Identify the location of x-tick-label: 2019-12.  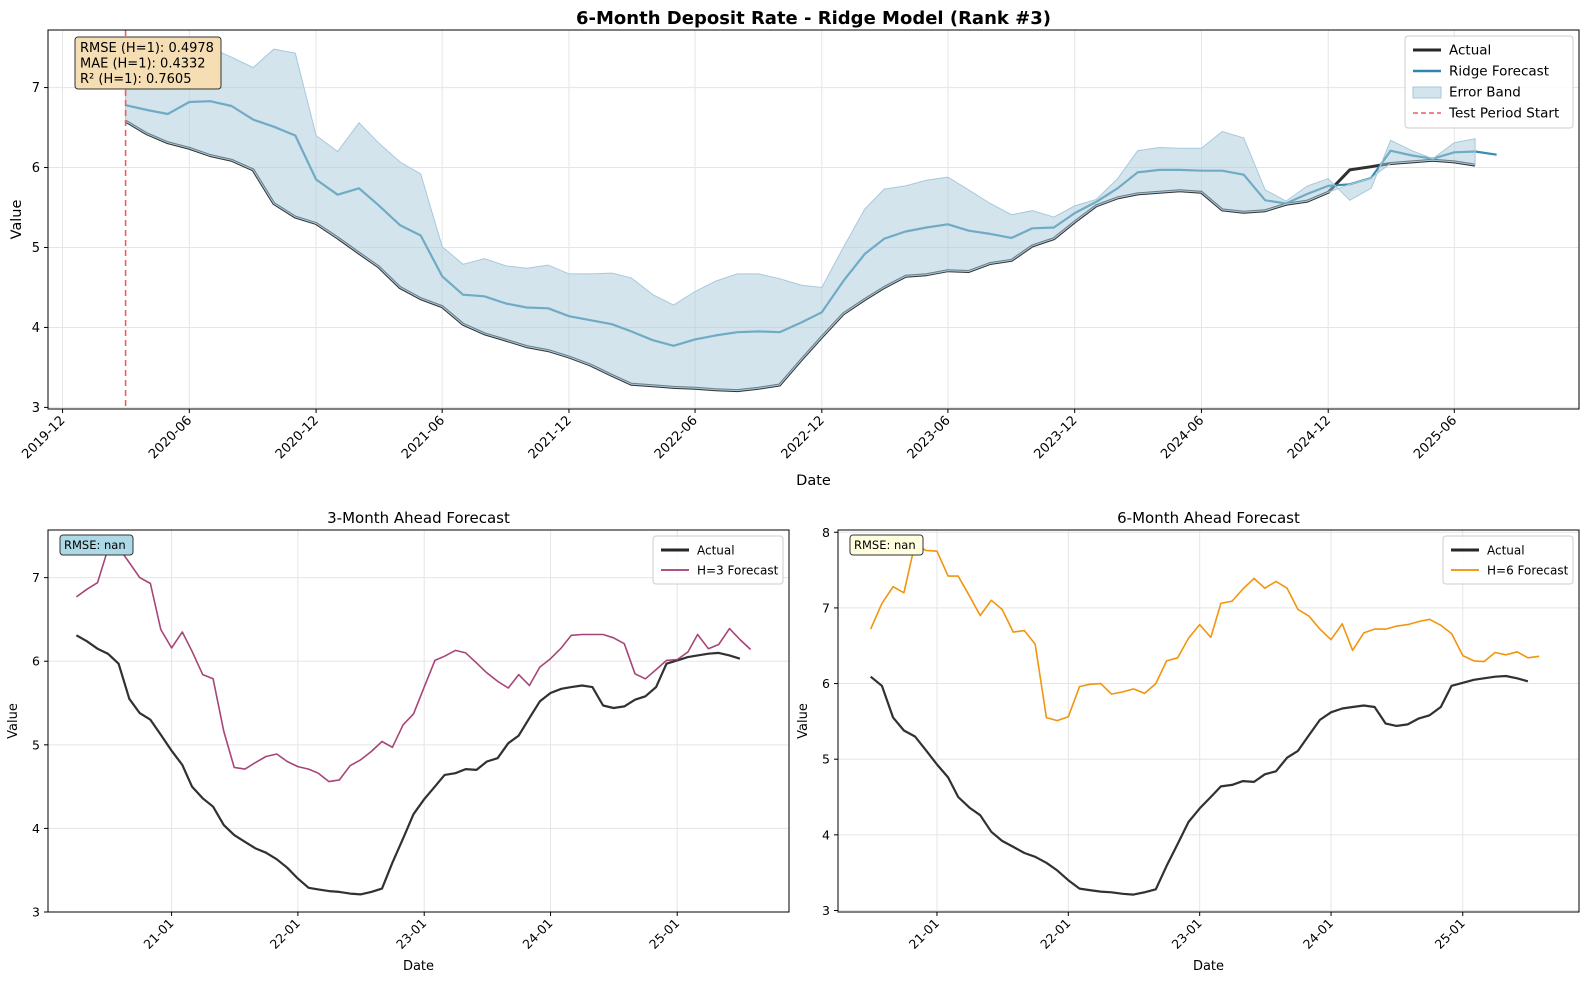
(43, 437).